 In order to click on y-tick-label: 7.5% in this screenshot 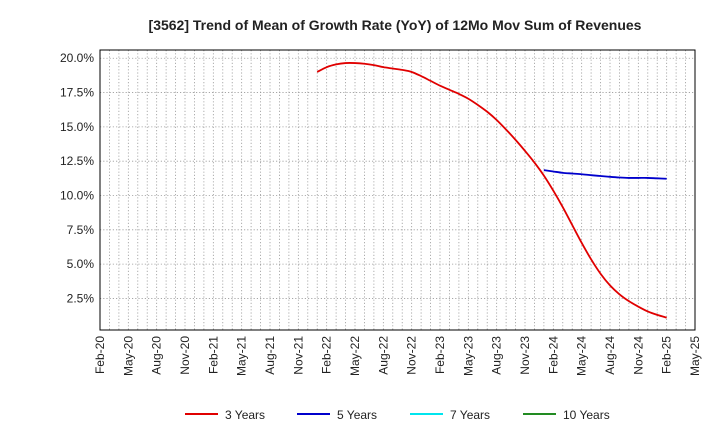, I will do `click(81, 230)`.